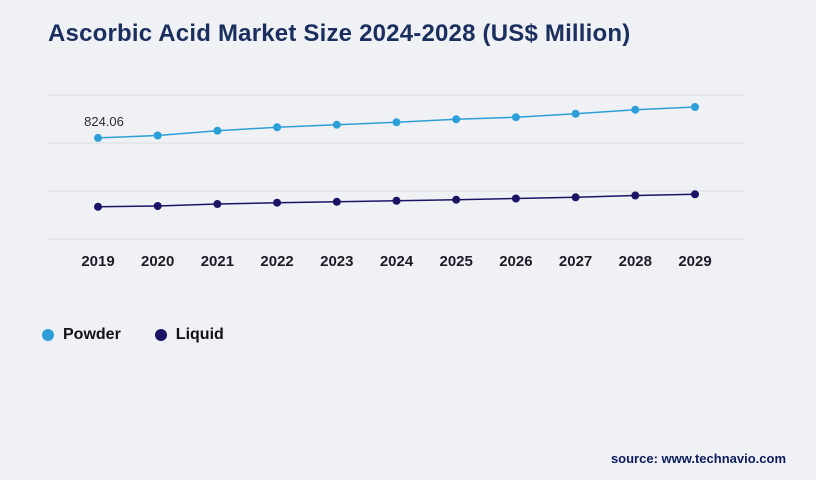  I want to click on x-axis-label: 2027, so click(575, 261).